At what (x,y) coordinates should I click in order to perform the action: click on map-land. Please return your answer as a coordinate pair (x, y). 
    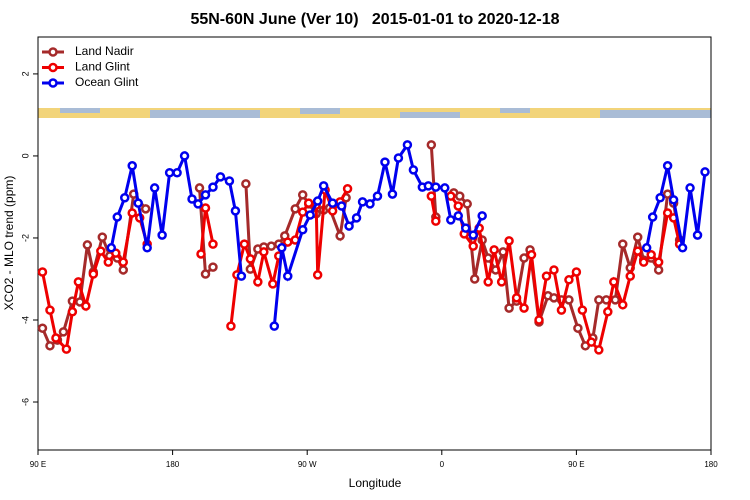
    Looking at the image, I should click on (374, 113).